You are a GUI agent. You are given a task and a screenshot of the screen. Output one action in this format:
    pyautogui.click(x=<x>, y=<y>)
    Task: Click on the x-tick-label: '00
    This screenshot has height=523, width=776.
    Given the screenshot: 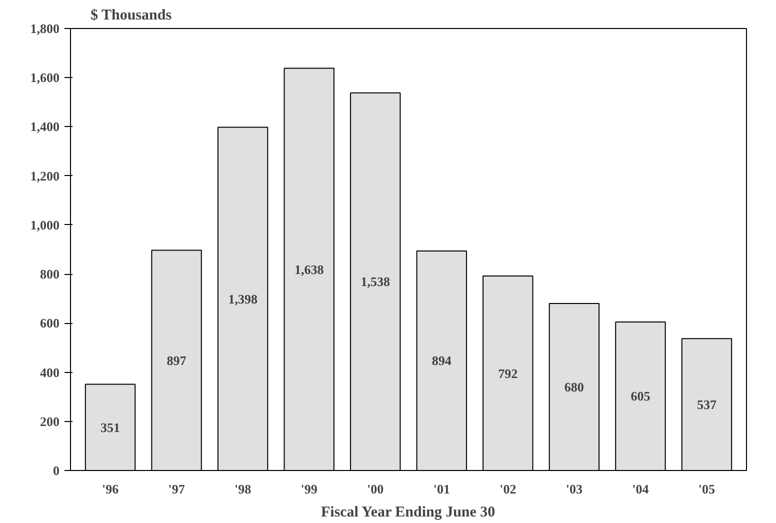 What is the action you would take?
    pyautogui.click(x=375, y=489)
    